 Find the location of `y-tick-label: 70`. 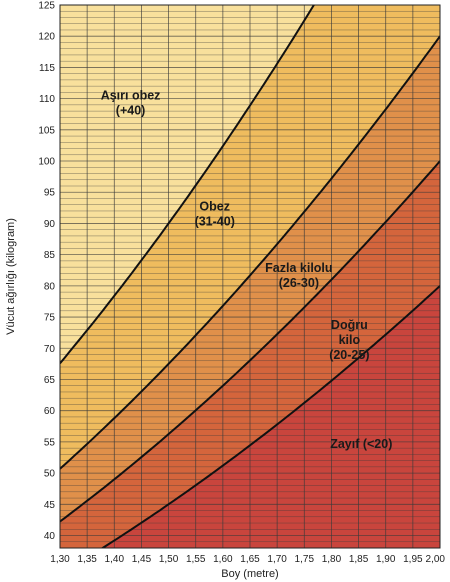

y-tick-label: 70 is located at coordinates (50, 349).